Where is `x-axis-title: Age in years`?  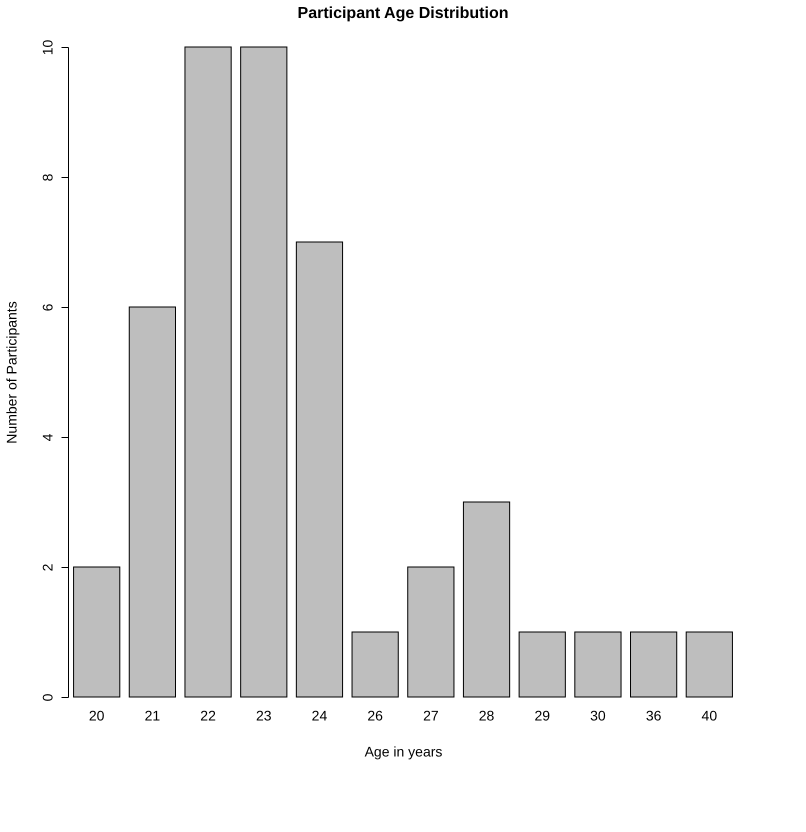 x-axis-title: Age in years is located at coordinates (403, 752).